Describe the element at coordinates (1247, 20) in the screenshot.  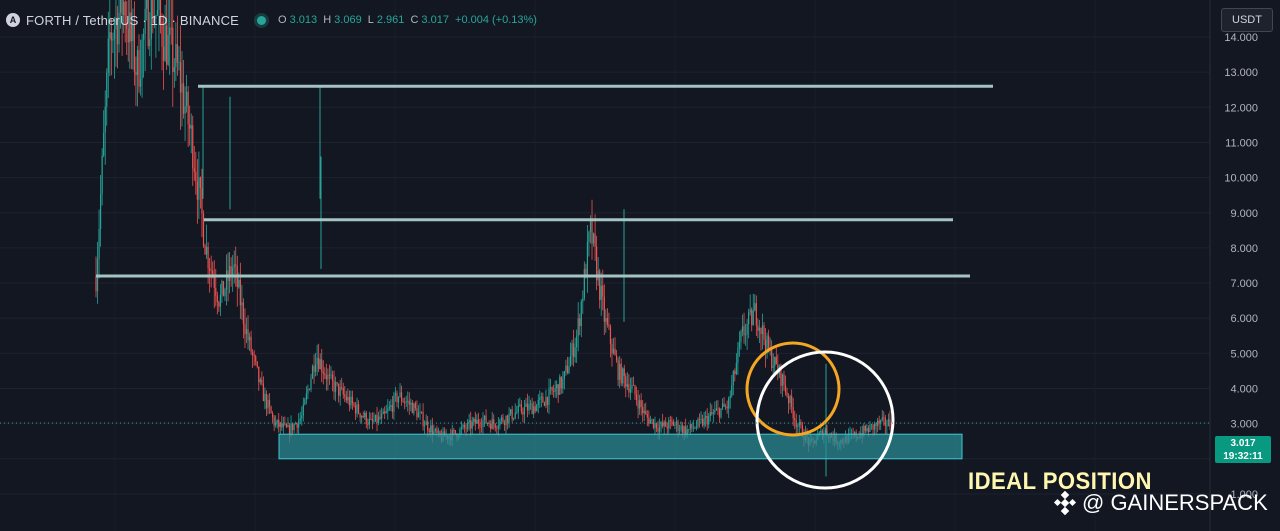
I see `currency-select: USDT` at that location.